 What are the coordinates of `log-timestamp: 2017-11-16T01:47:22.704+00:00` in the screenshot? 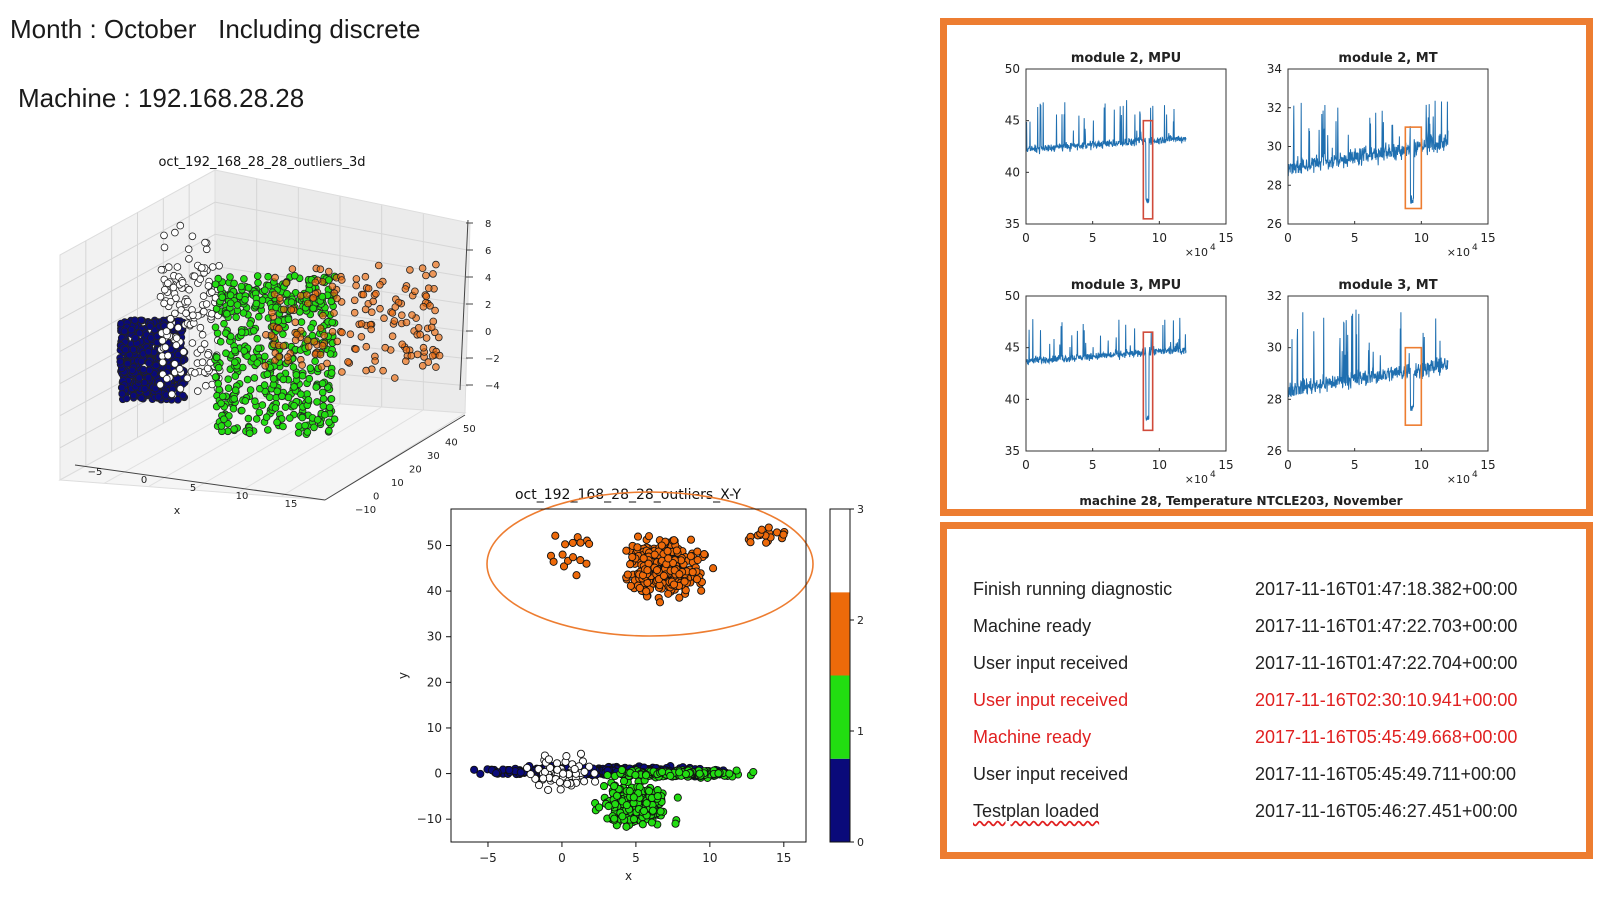 It's located at (1386, 663).